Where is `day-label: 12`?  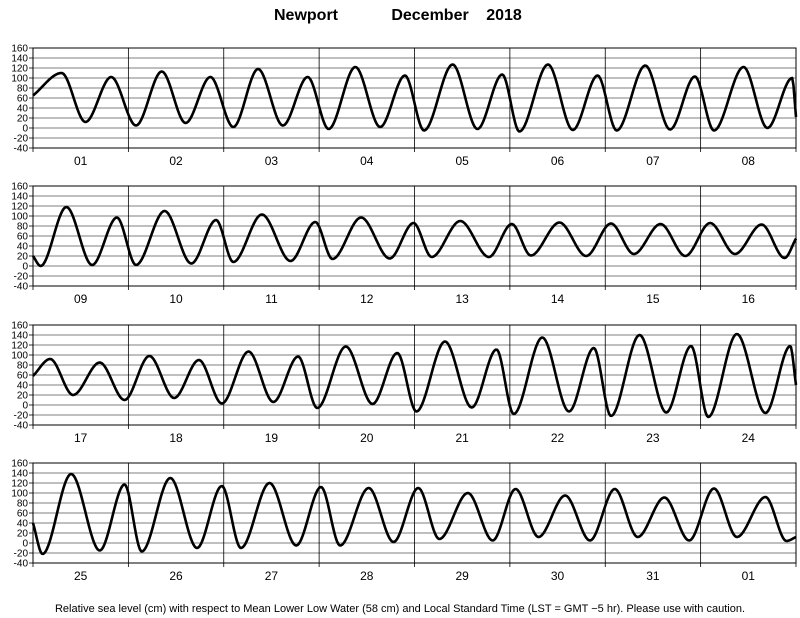 day-label: 12 is located at coordinates (367, 299).